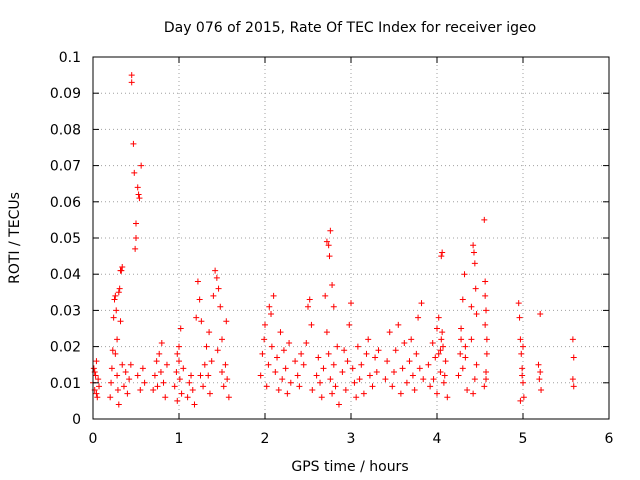 This screenshot has width=640, height=480. Describe the element at coordinates (437, 439) in the screenshot. I see `x-tick-label: 4` at that location.